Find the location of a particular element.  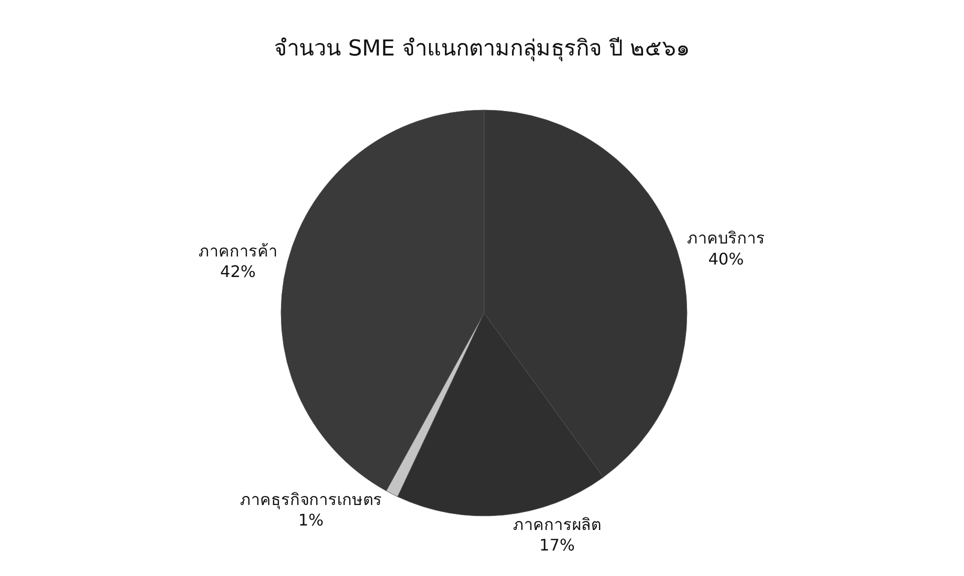

chart-title: จำนวน SME จำแนกตามกลุ่มธุรกิจ ปี ๒๕๖๑ is located at coordinates (482, 49).